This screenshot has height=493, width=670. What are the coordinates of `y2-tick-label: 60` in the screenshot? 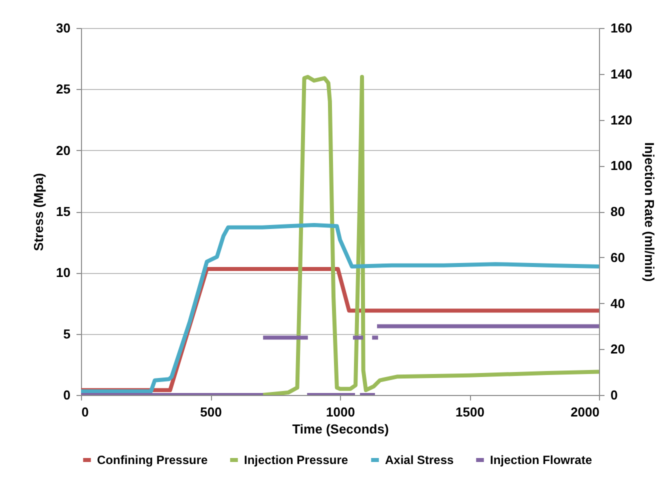 It's located at (617, 257).